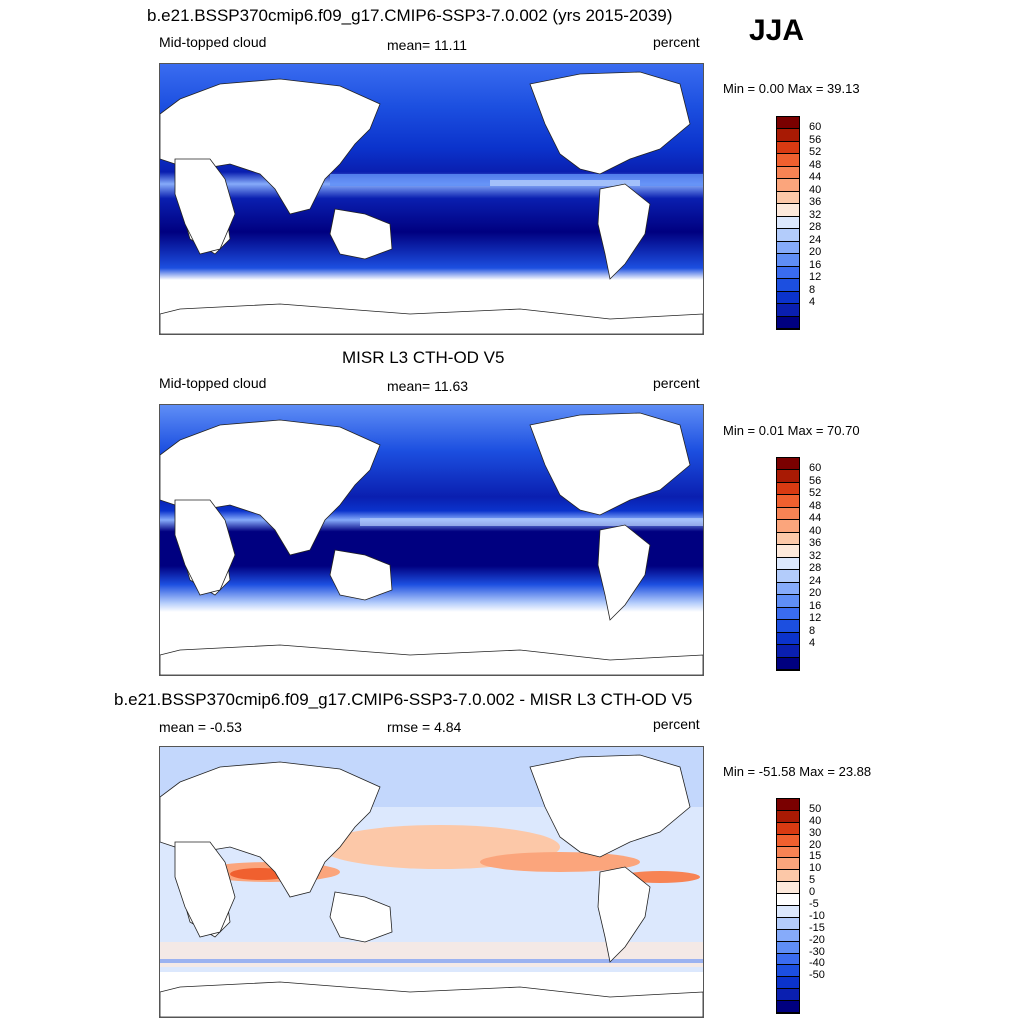  Describe the element at coordinates (817, 927) in the screenshot. I see `colorbar-tick-label: -15` at that location.